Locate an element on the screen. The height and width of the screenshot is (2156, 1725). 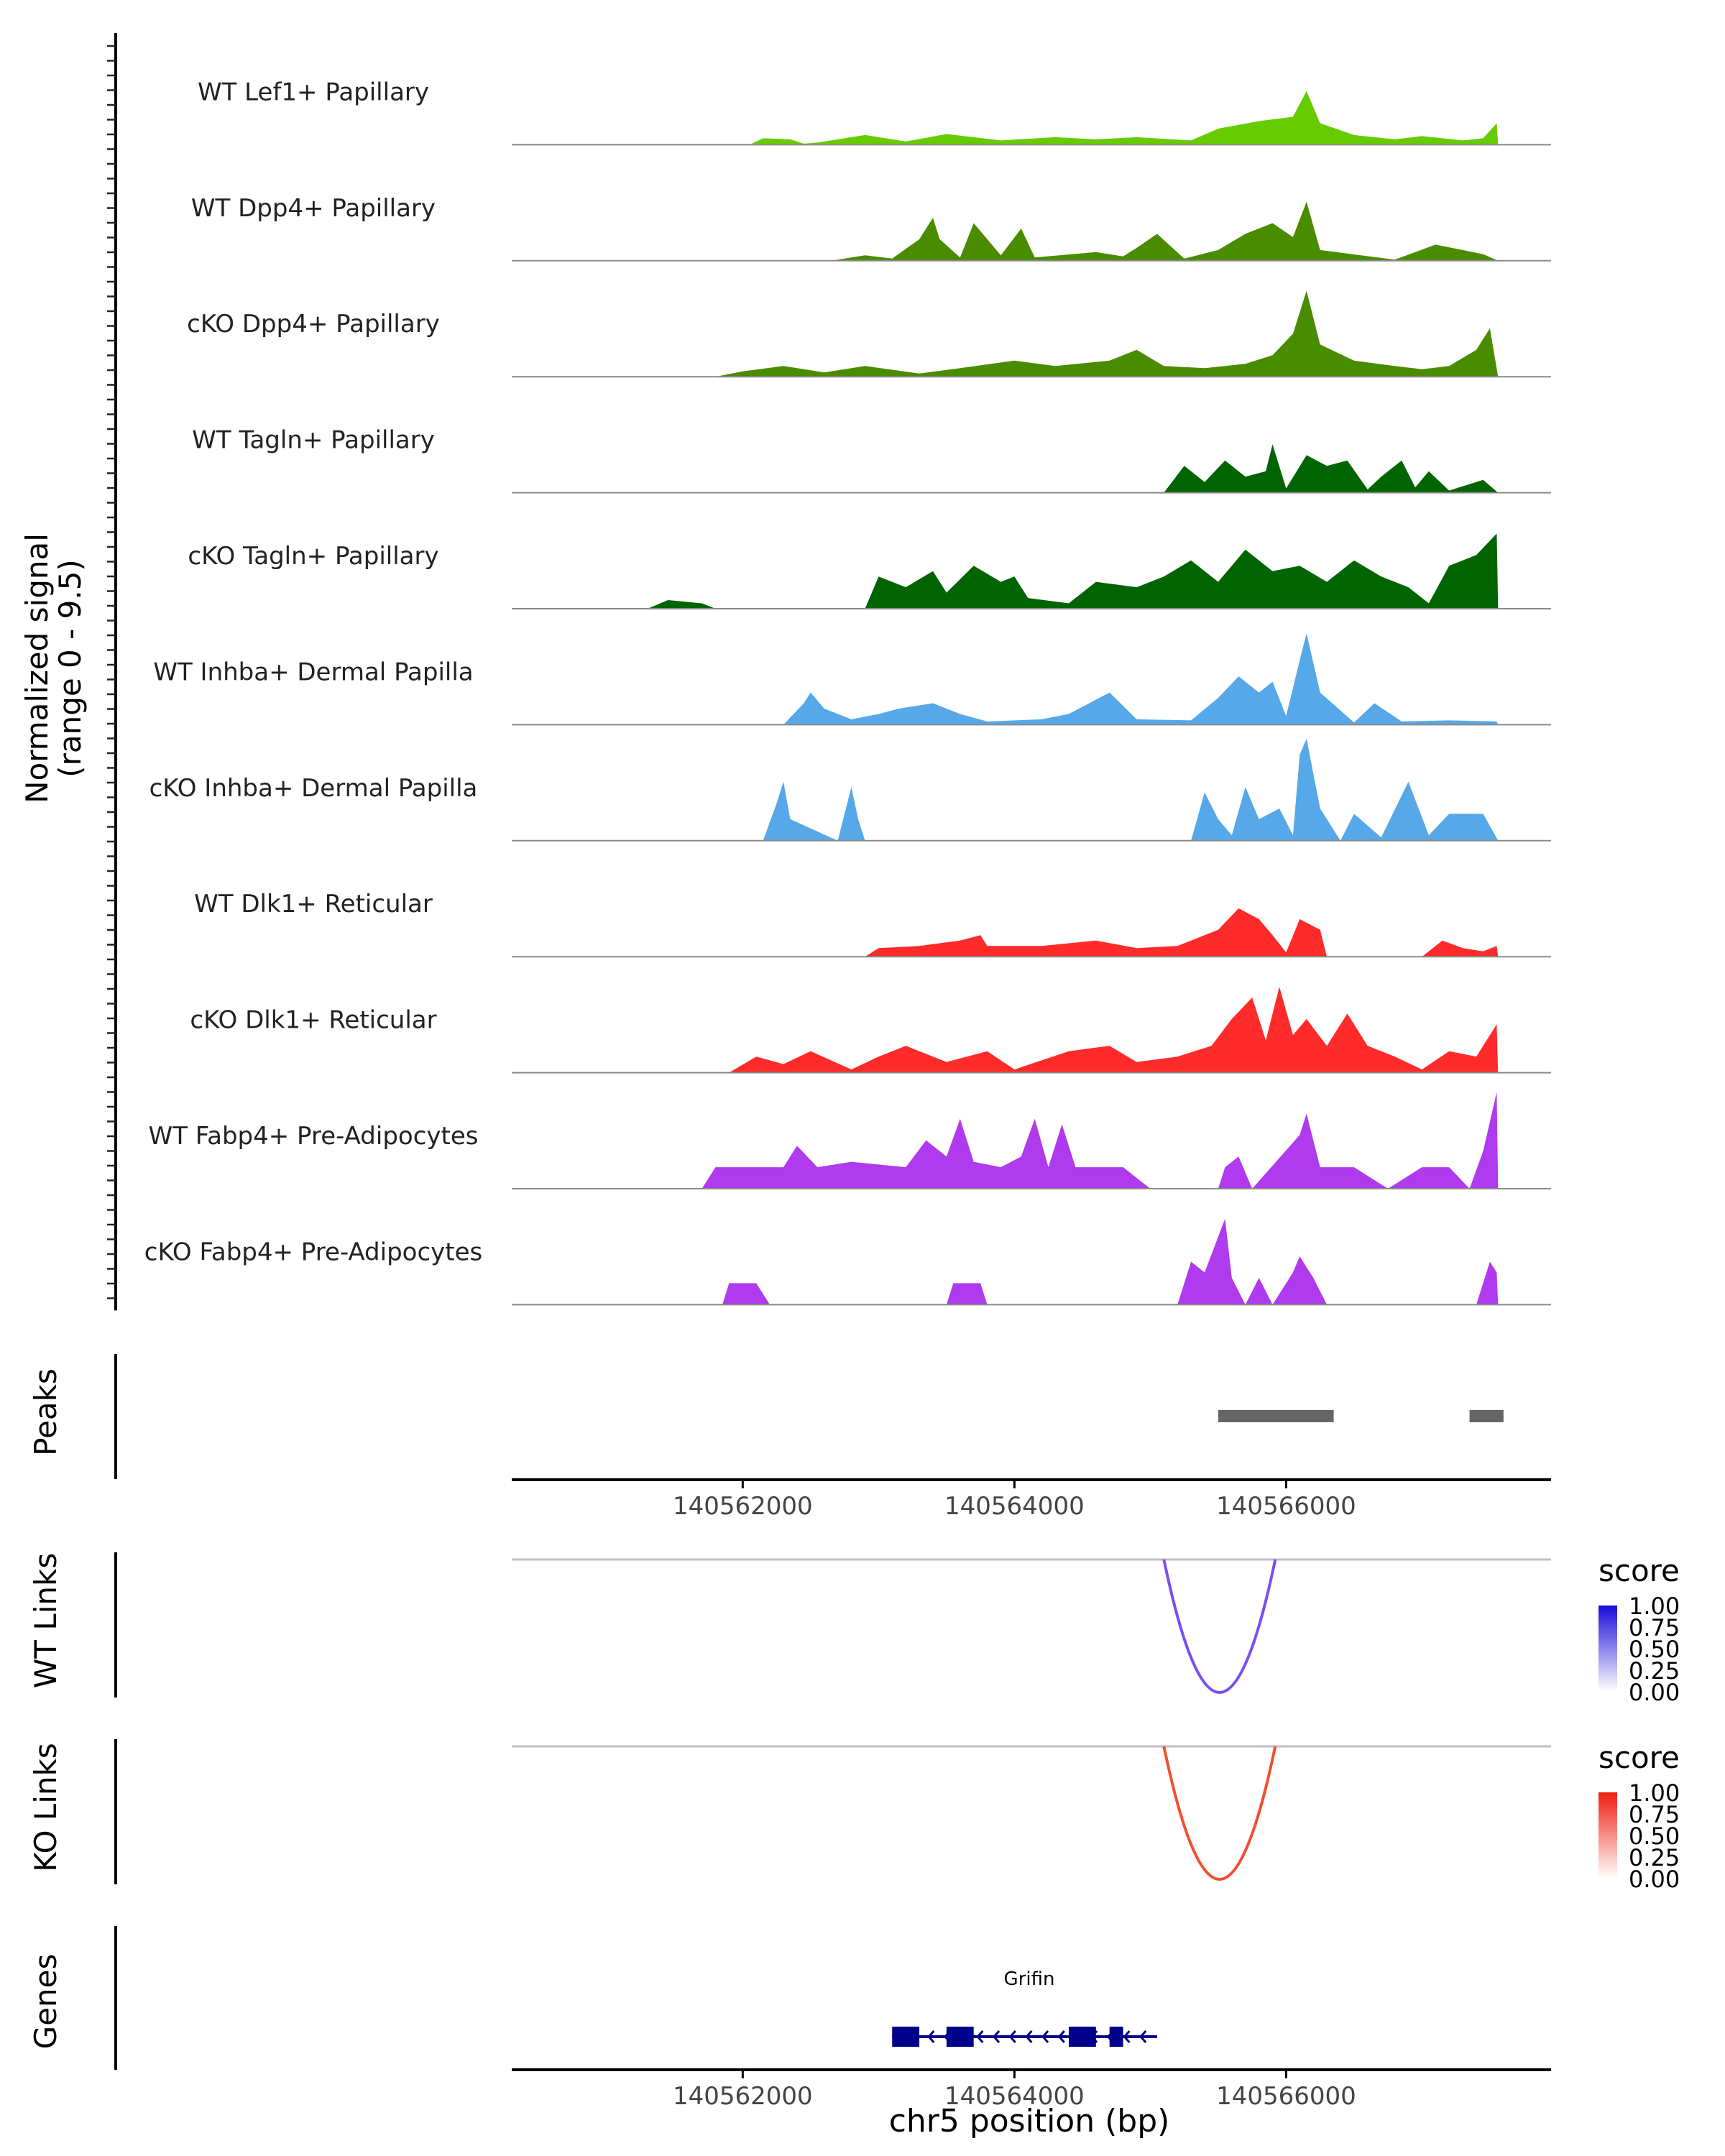
track-2: cKO Dpp4+ Papillary is located at coordinates (869, 334).